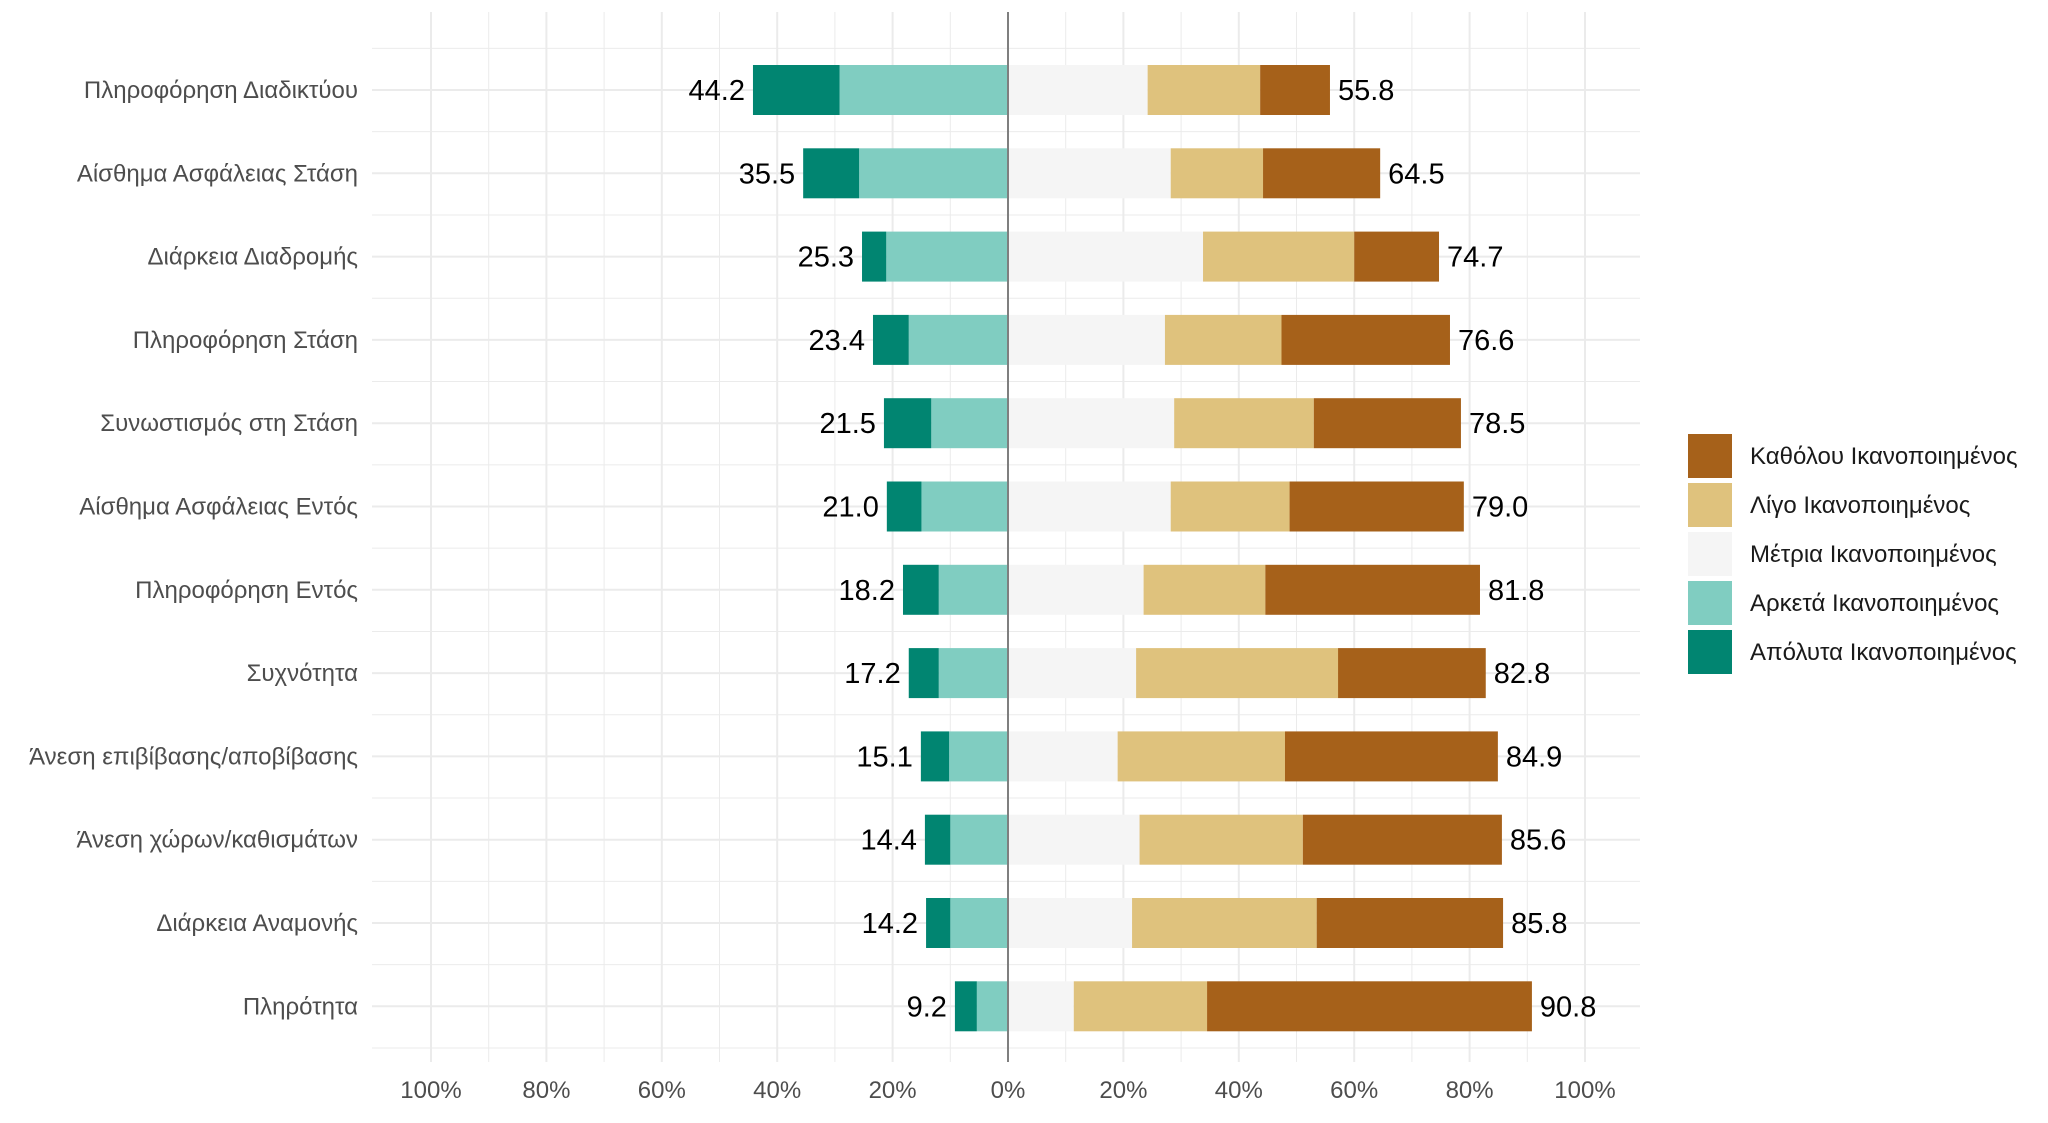  Describe the element at coordinates (1416, 174) in the screenshot. I see `right-total-label: 64.5` at that location.